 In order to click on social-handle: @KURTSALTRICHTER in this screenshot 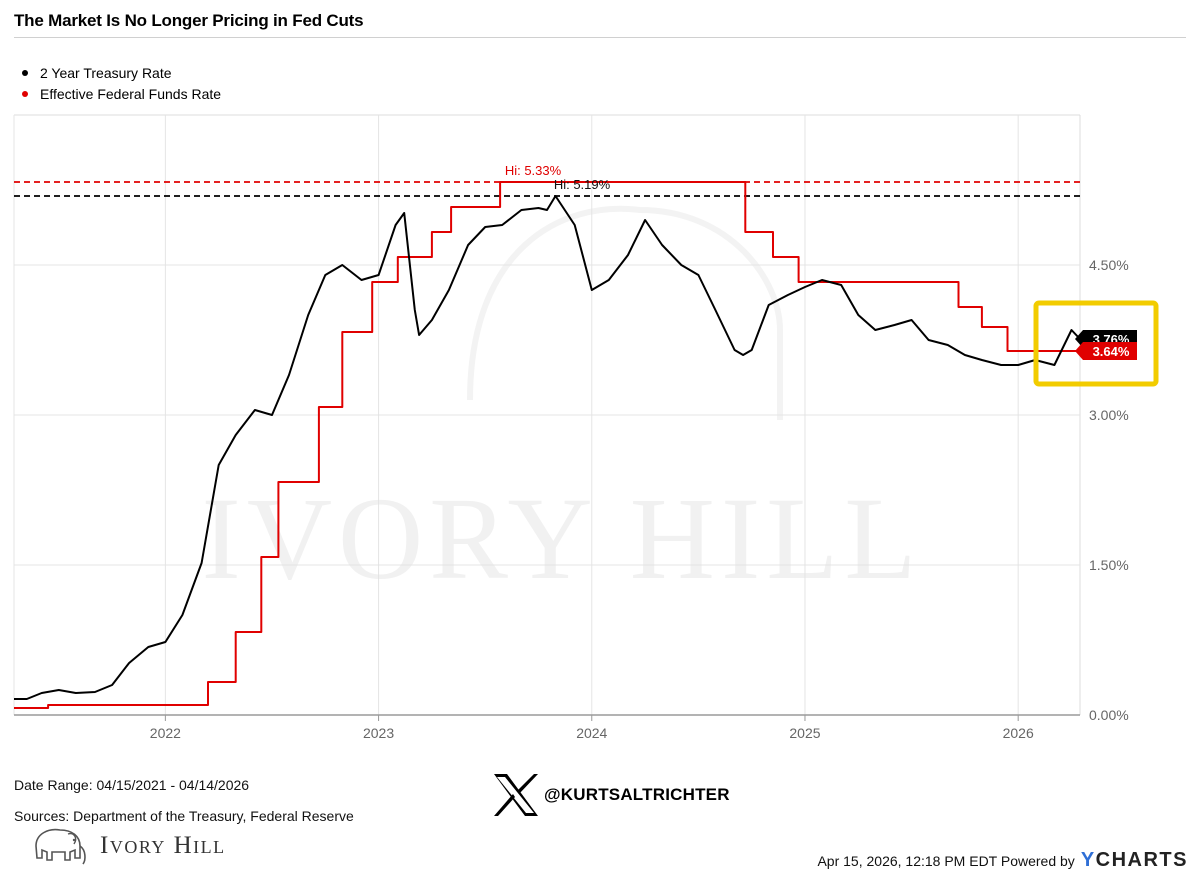, I will do `click(610, 795)`.